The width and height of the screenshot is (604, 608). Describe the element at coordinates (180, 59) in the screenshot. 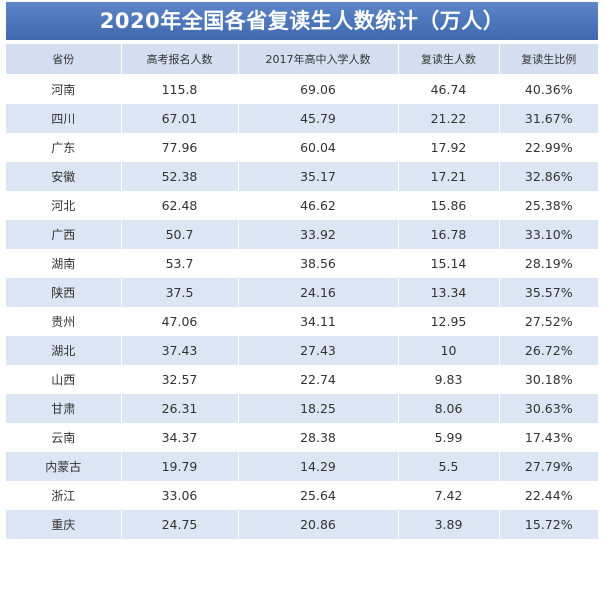

I see `column-header-applicants: 高考报名人数` at that location.